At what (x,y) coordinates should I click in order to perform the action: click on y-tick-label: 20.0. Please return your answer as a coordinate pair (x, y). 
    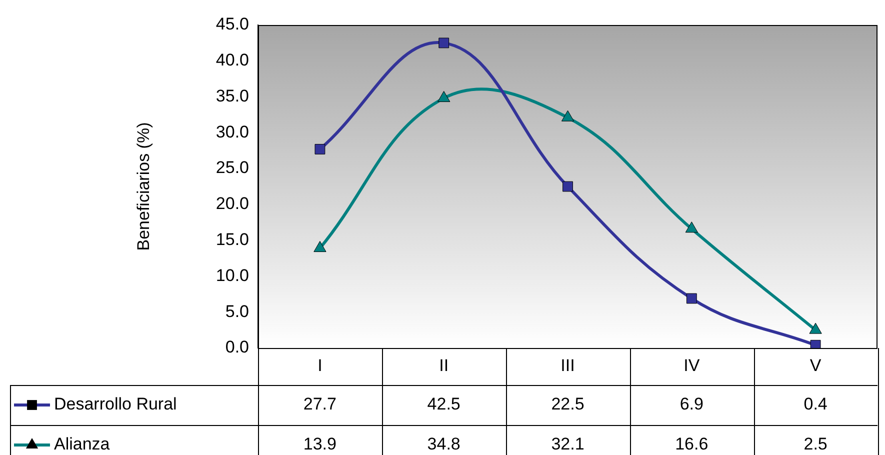
    Looking at the image, I should click on (232, 204).